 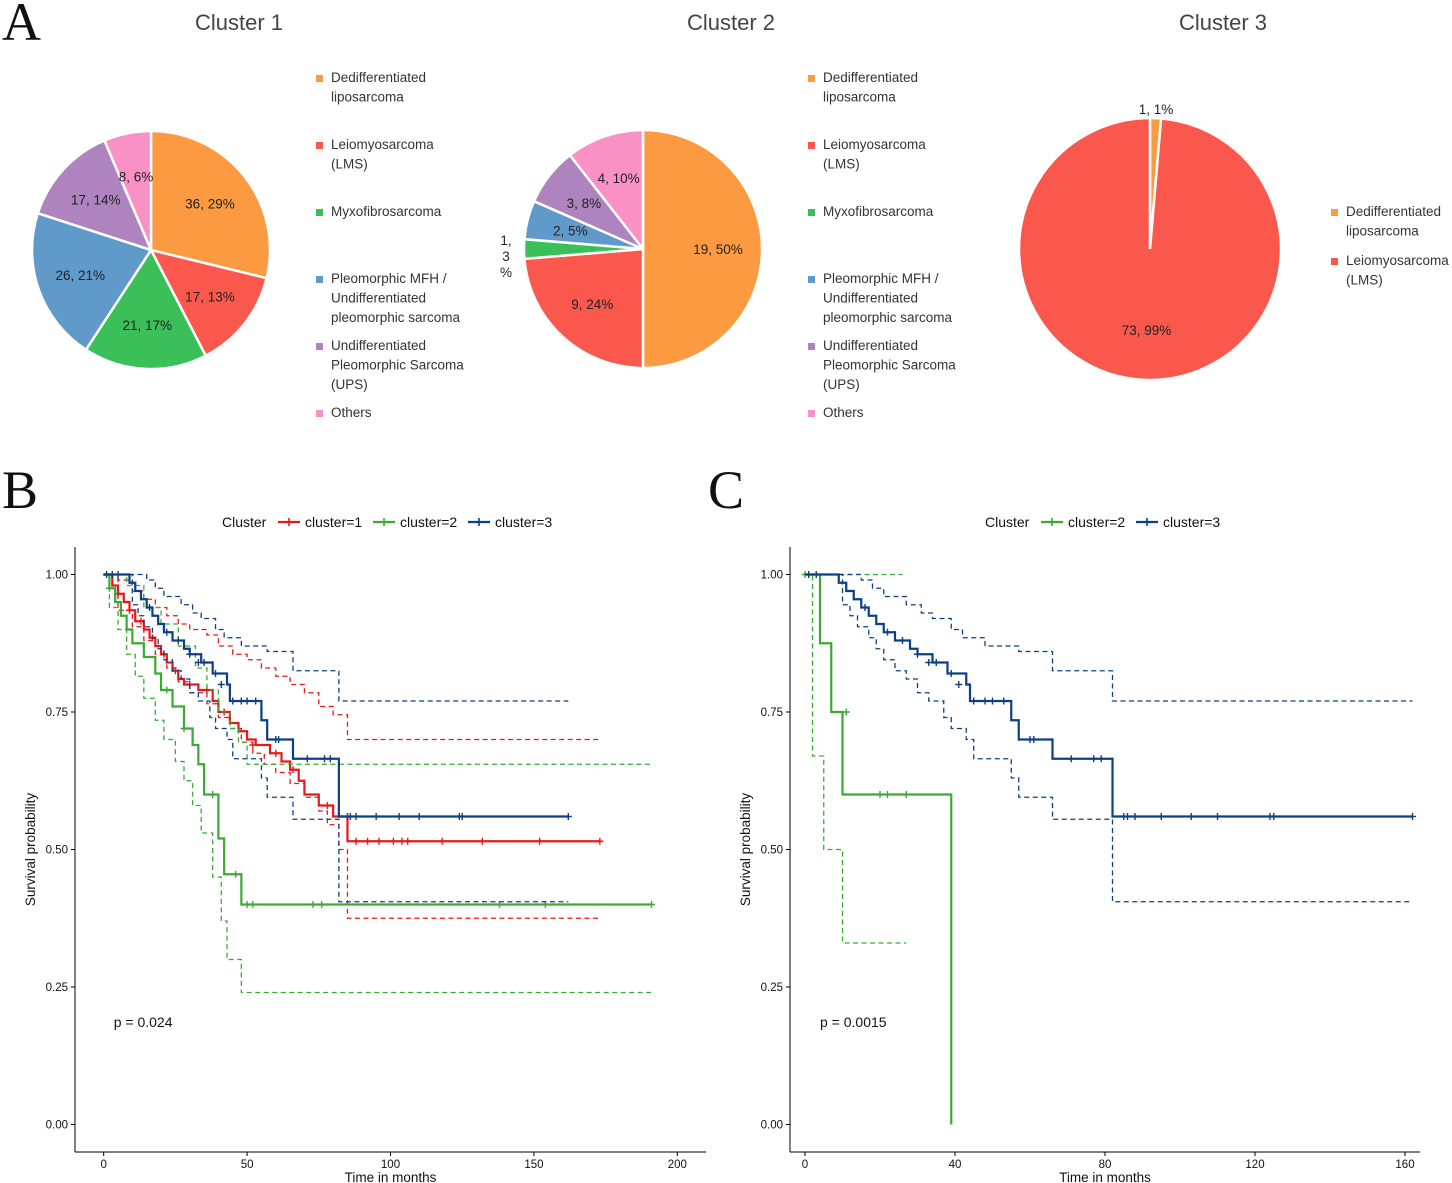 I want to click on x-tick-label: 100, so click(x=390, y=1165).